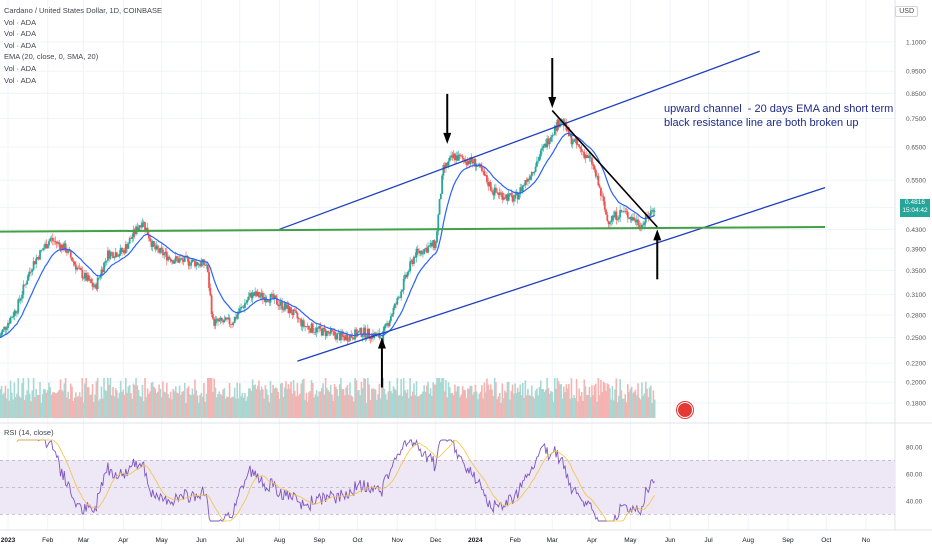 This screenshot has width=932, height=550. What do you see at coordinates (51, 57) in the screenshot?
I see `indicator-label: EMA (20, close, 0, SMA, 20)` at bounding box center [51, 57].